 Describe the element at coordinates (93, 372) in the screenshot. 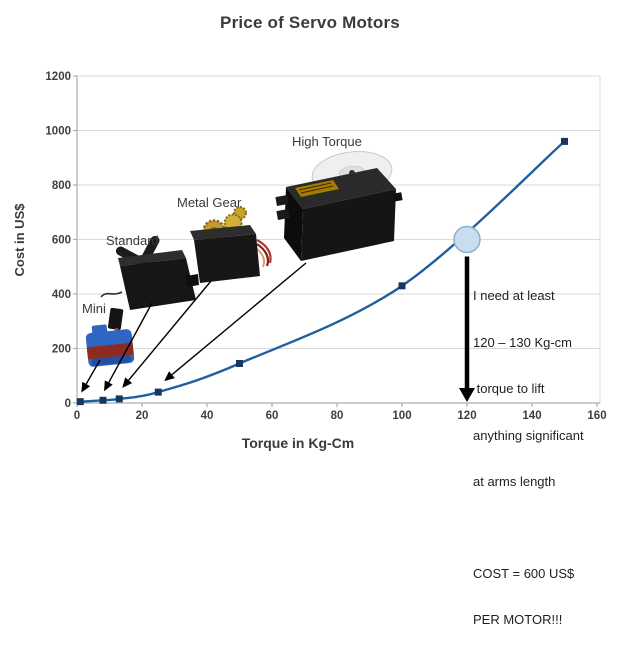

I see `callout-arrow-mini` at that location.